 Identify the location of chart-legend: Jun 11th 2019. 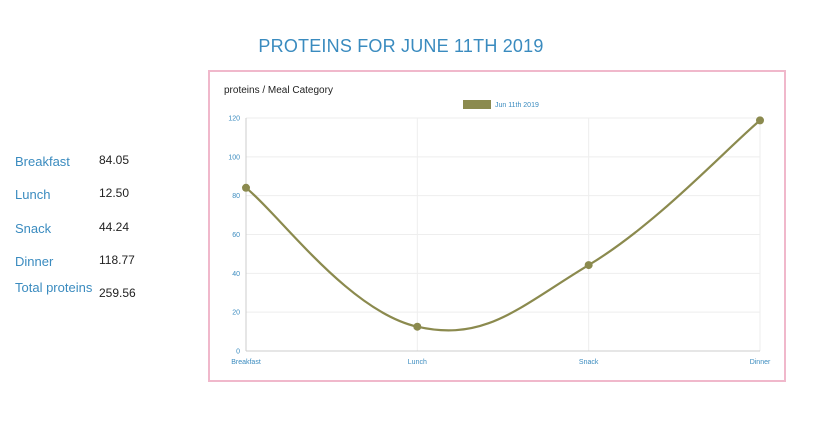
(501, 104).